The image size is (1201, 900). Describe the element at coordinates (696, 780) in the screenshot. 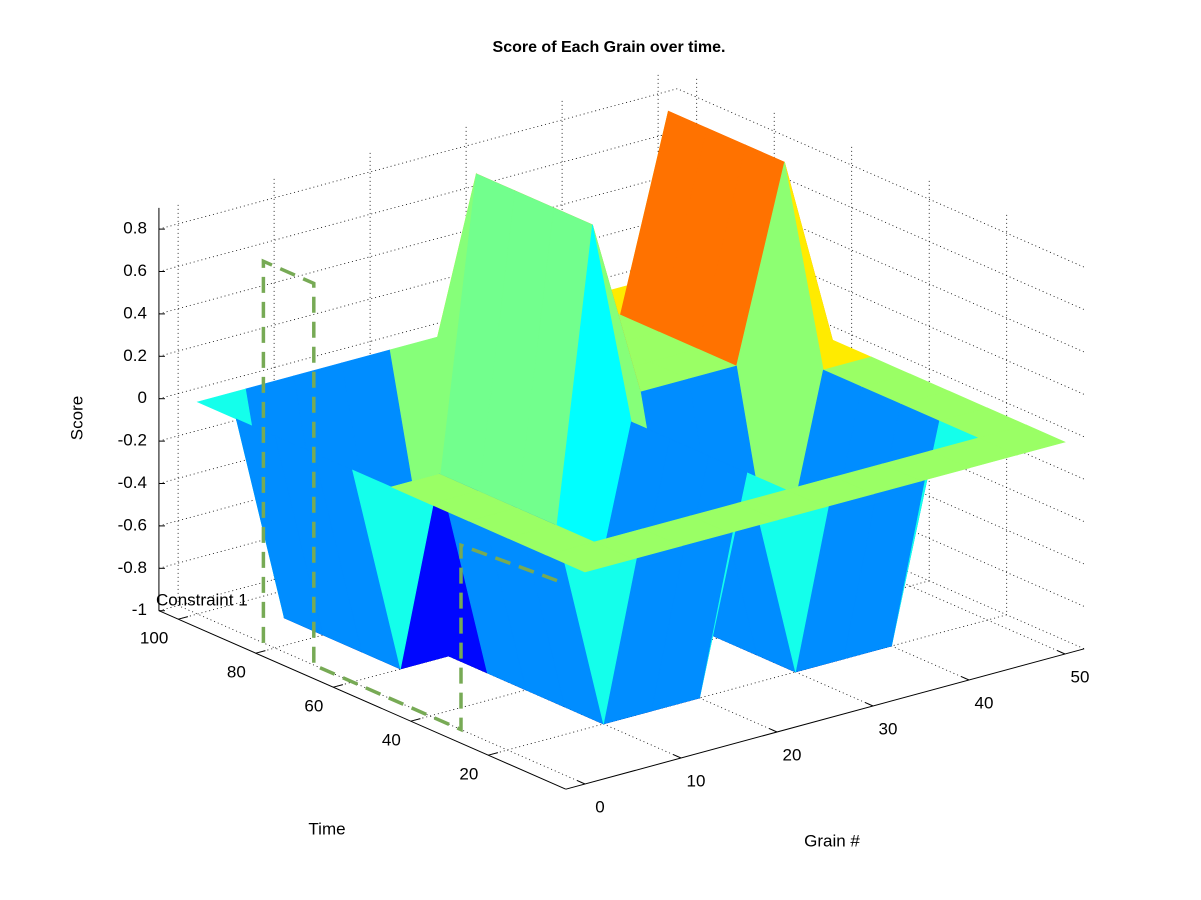

I see `x-tick-label: 10` at that location.